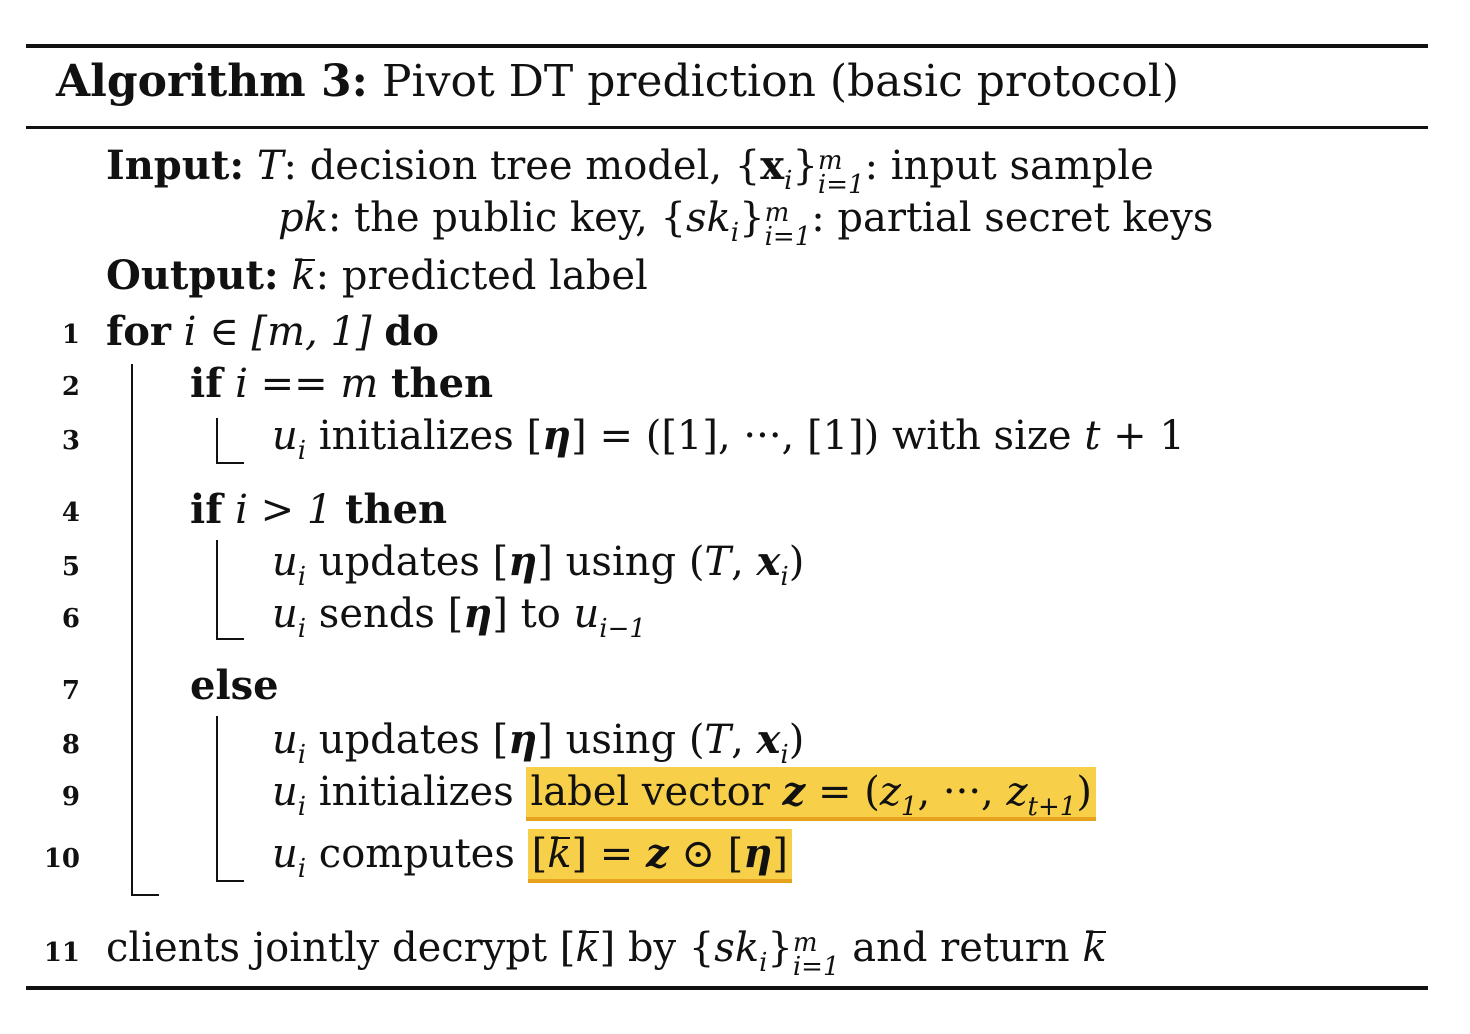  I want to click on scope-bar-if1, so click(217, 441).